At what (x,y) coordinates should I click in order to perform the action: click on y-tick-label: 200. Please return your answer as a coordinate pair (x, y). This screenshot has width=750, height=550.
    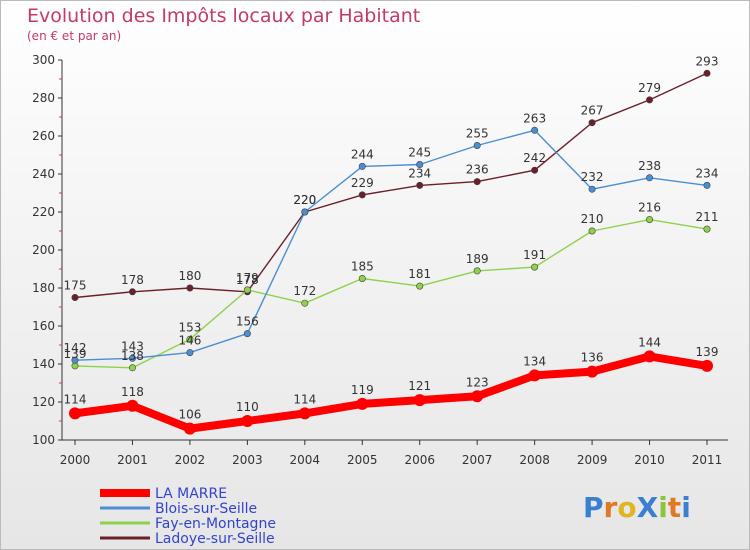
    Looking at the image, I should click on (43, 250).